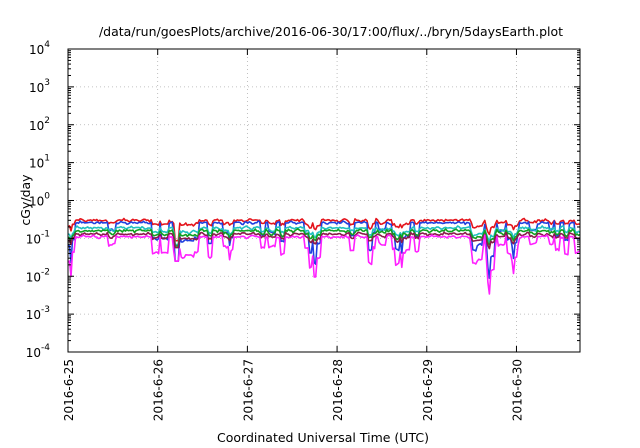 Image resolution: width=640 pixels, height=448 pixels. What do you see at coordinates (38, 237) in the screenshot?
I see `y-tick-label: 10⁻¹` at bounding box center [38, 237].